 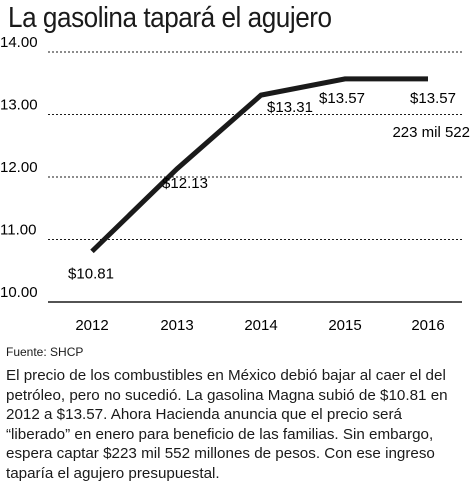 I want to click on x-tick-label: 2016, so click(x=427, y=325).